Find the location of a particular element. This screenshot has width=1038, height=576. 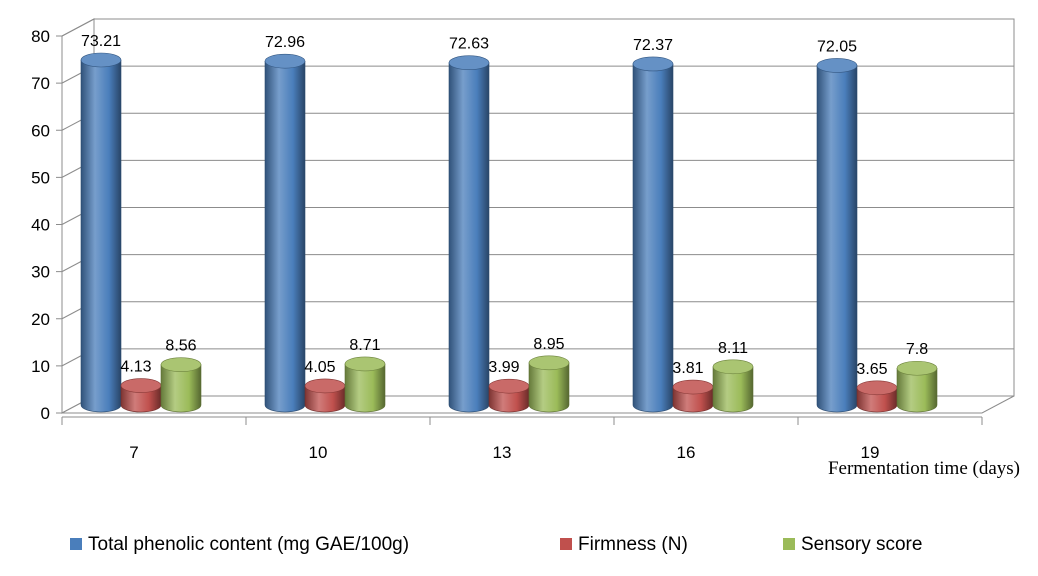

legend-label: Firmness (N) is located at coordinates (633, 544).